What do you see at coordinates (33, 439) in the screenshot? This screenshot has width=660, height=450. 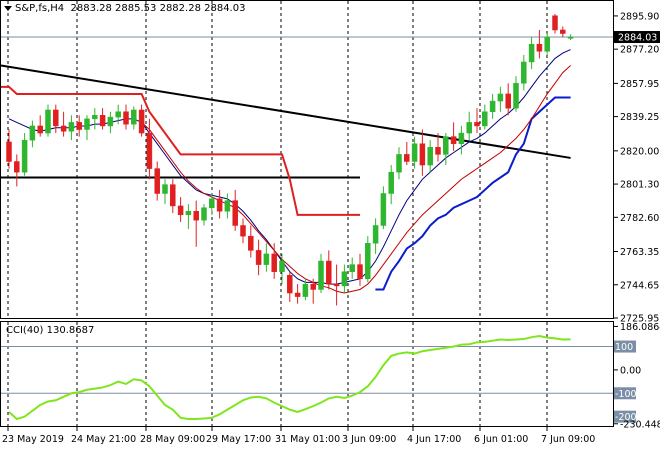 I see `x-tick-label: 23 May 2019` at bounding box center [33, 439].